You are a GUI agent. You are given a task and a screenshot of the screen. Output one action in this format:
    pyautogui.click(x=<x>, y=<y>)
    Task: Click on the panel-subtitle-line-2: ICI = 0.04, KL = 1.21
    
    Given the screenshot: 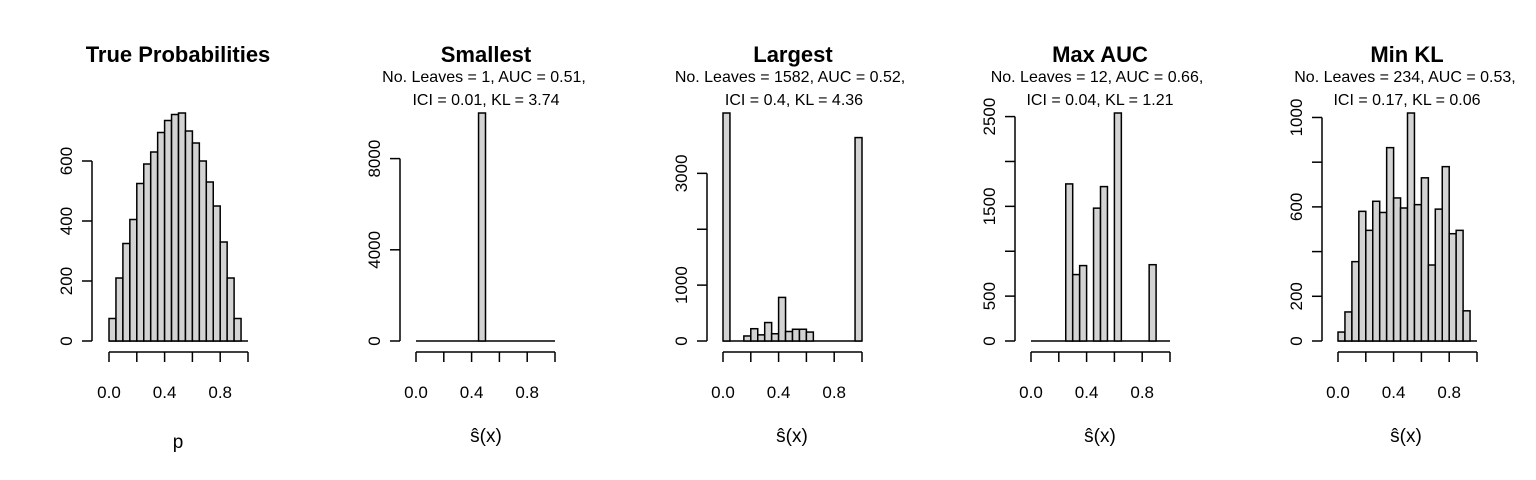 What is the action you would take?
    pyautogui.click(x=1099, y=100)
    